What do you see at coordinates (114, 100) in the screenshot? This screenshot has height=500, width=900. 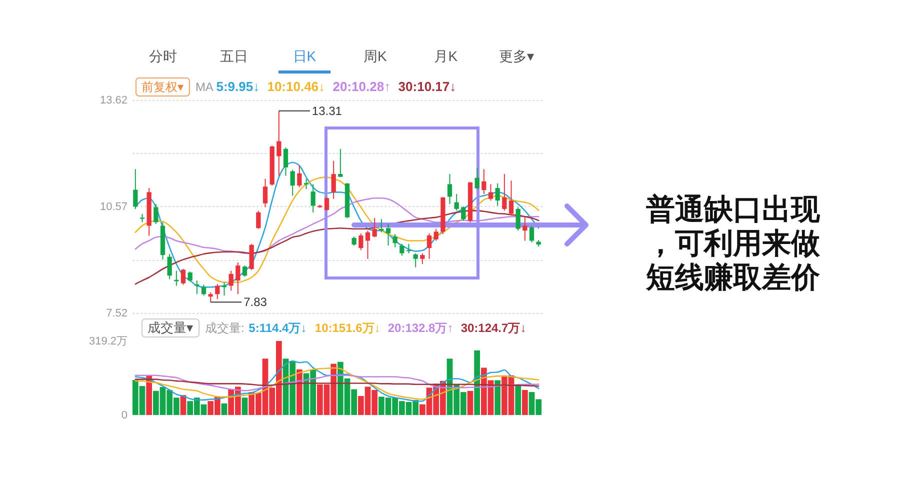 I see `y-tick-label: 13.62` at bounding box center [114, 100].